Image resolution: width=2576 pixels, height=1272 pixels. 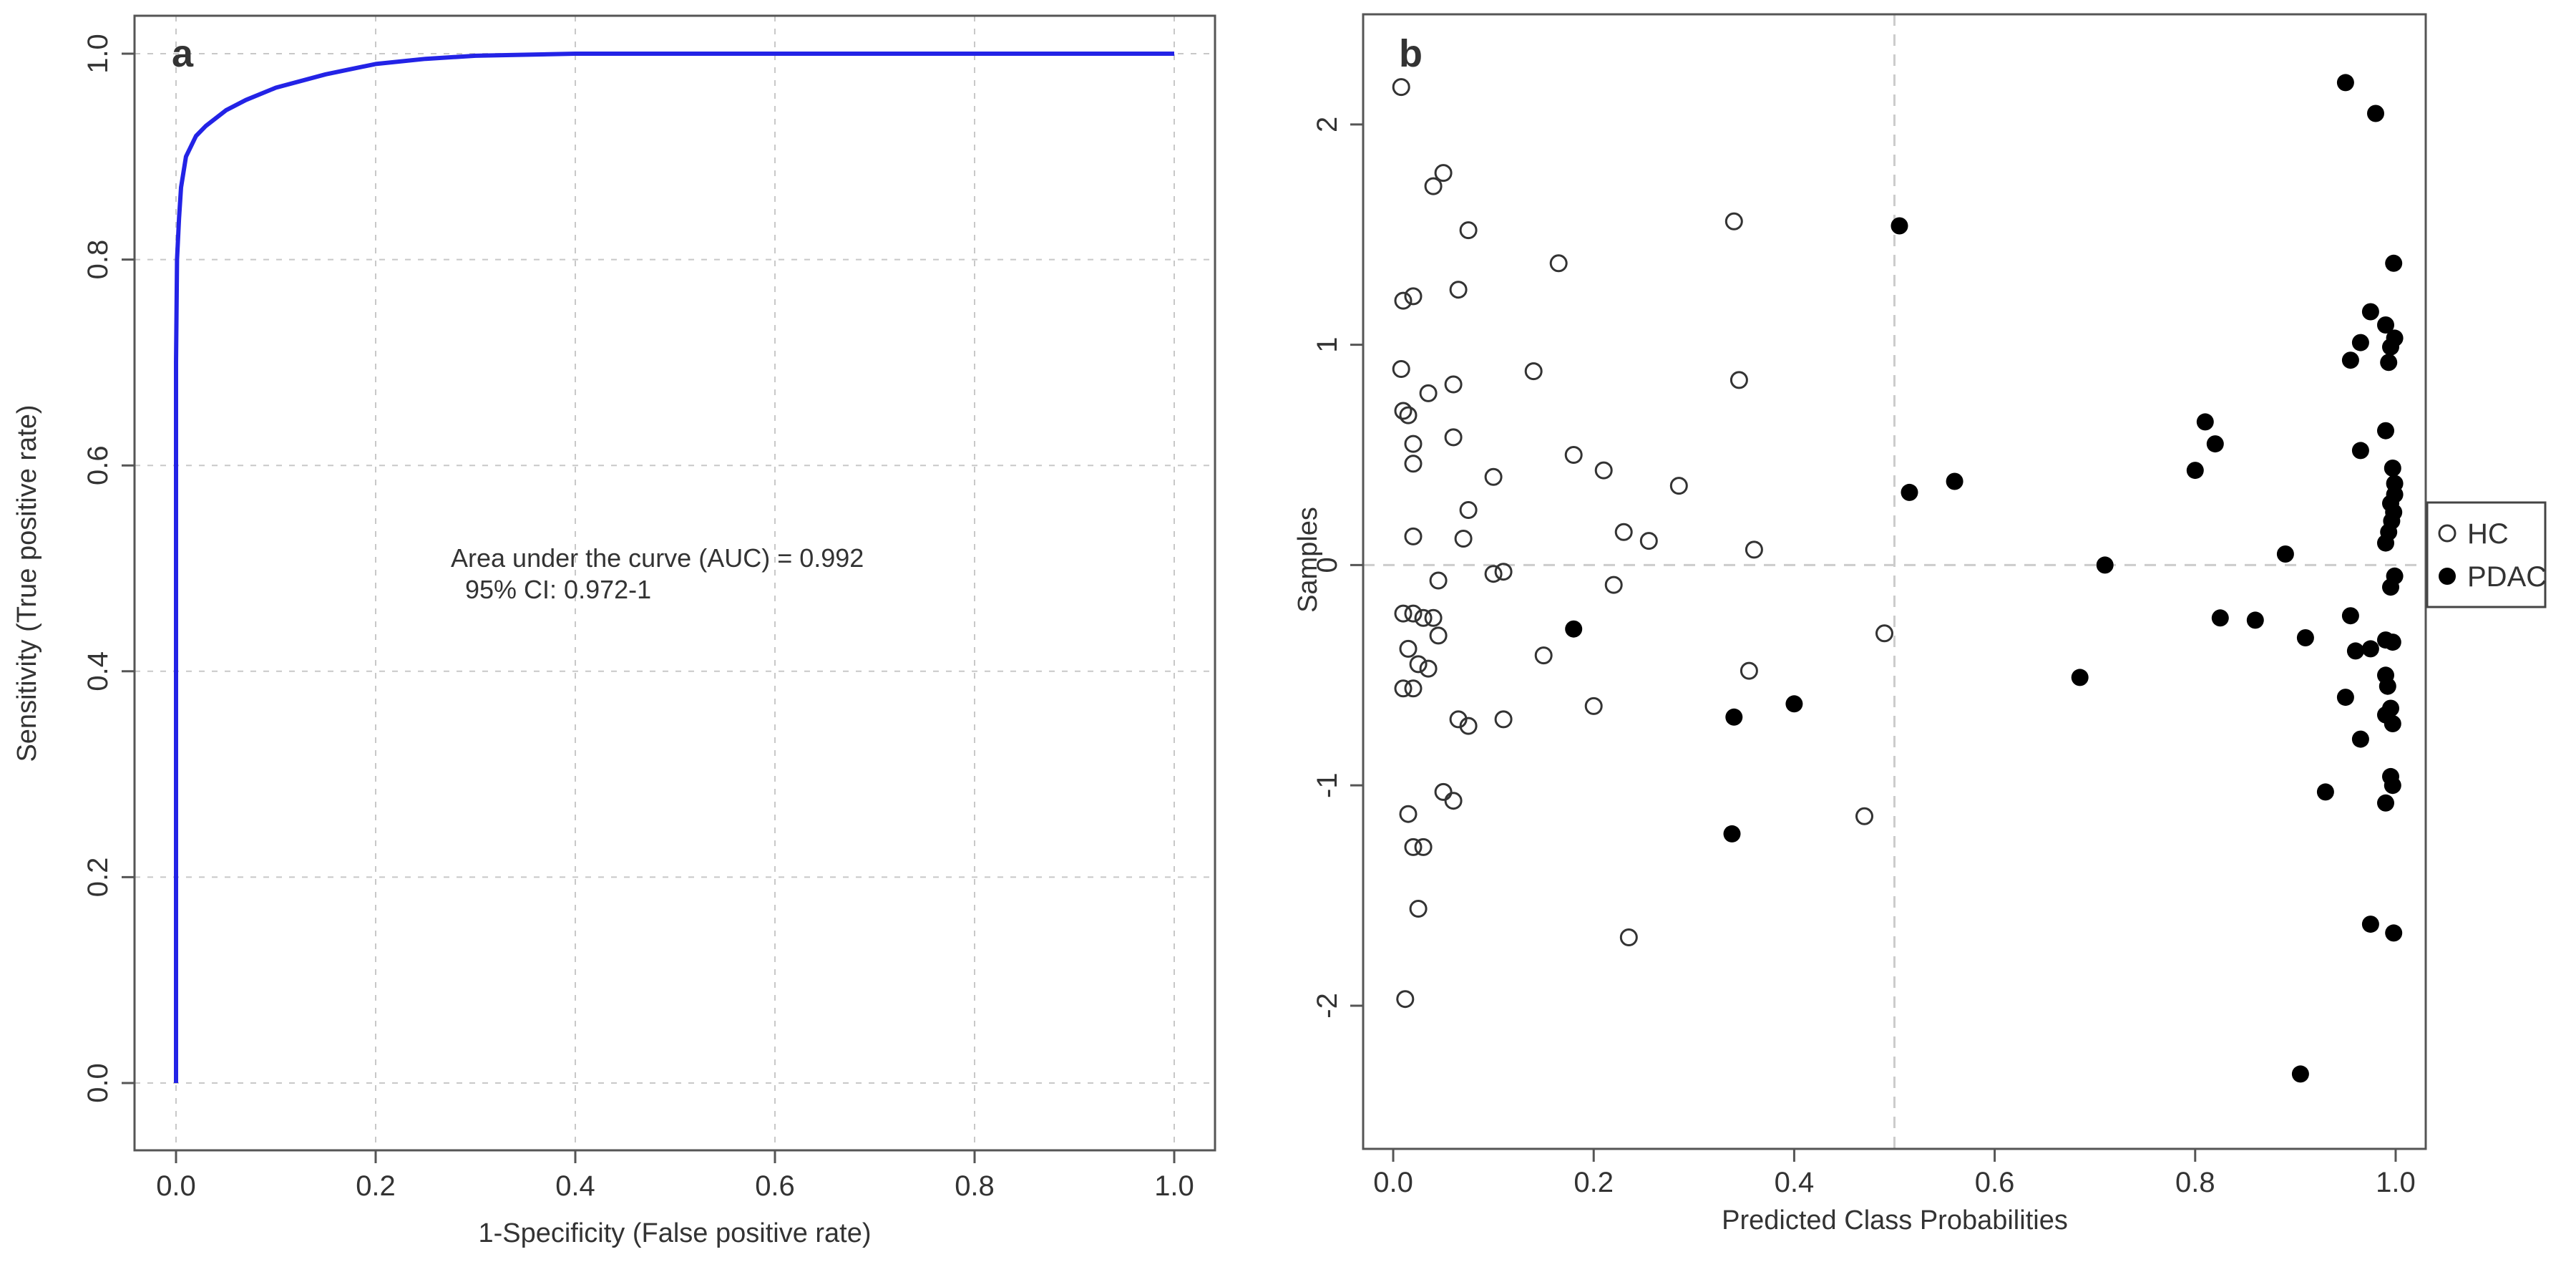 What do you see at coordinates (2486, 554) in the screenshot?
I see `legend-box` at bounding box center [2486, 554].